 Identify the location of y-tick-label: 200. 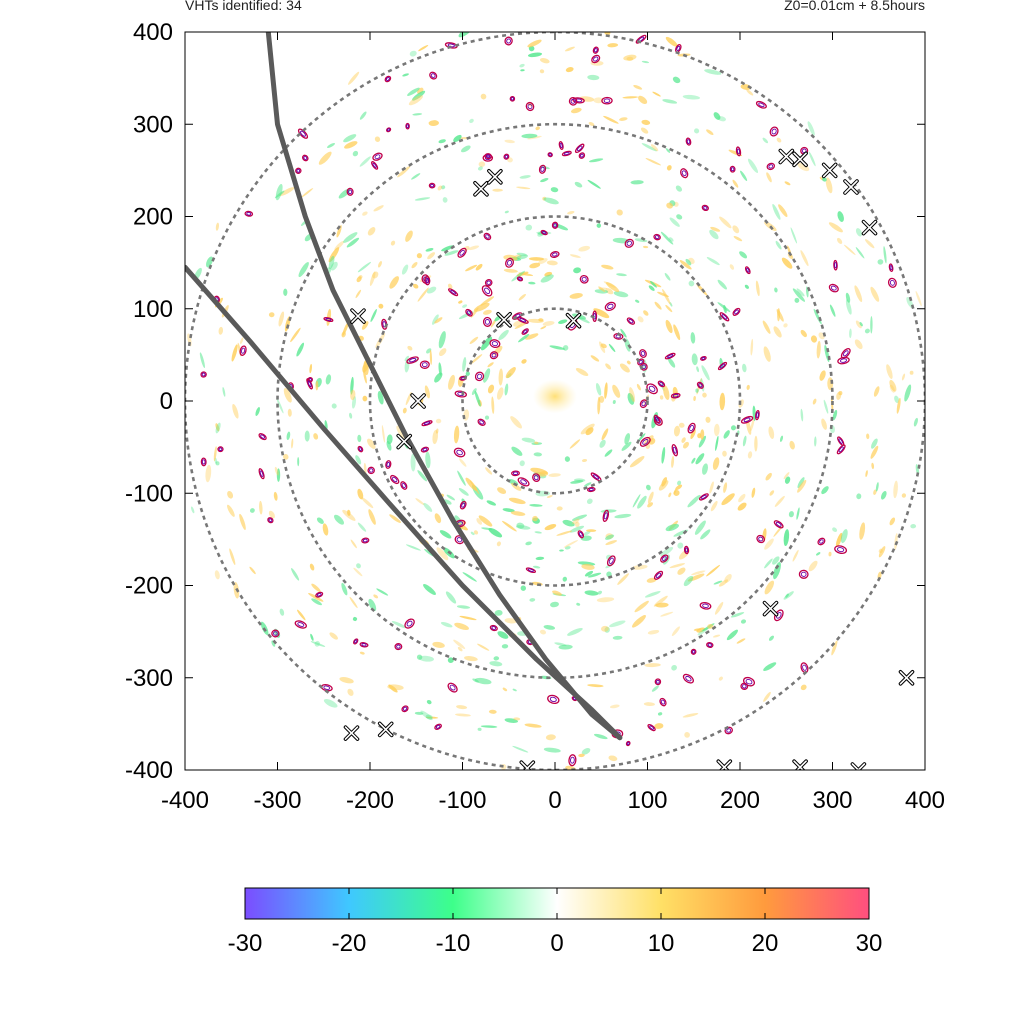
(153, 217).